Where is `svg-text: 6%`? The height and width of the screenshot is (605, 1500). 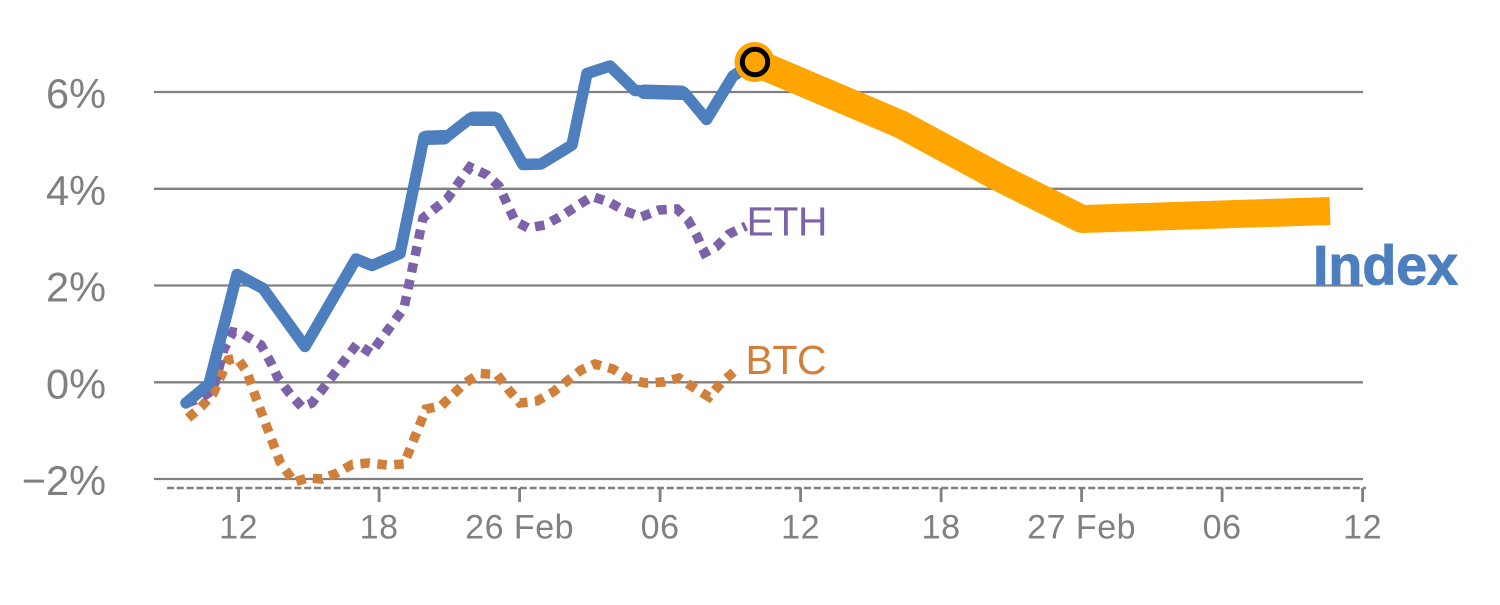
svg-text: 6% is located at coordinates (76, 93).